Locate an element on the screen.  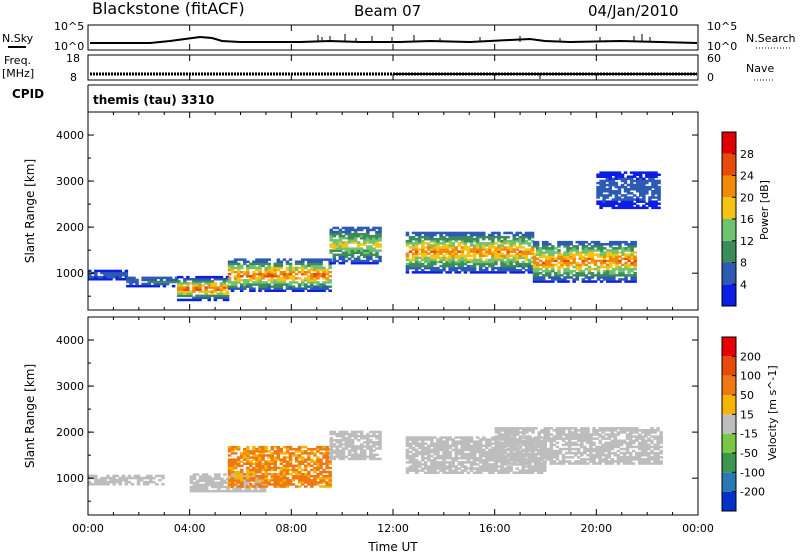
nsky-label: N.Sky is located at coordinates (18, 38).